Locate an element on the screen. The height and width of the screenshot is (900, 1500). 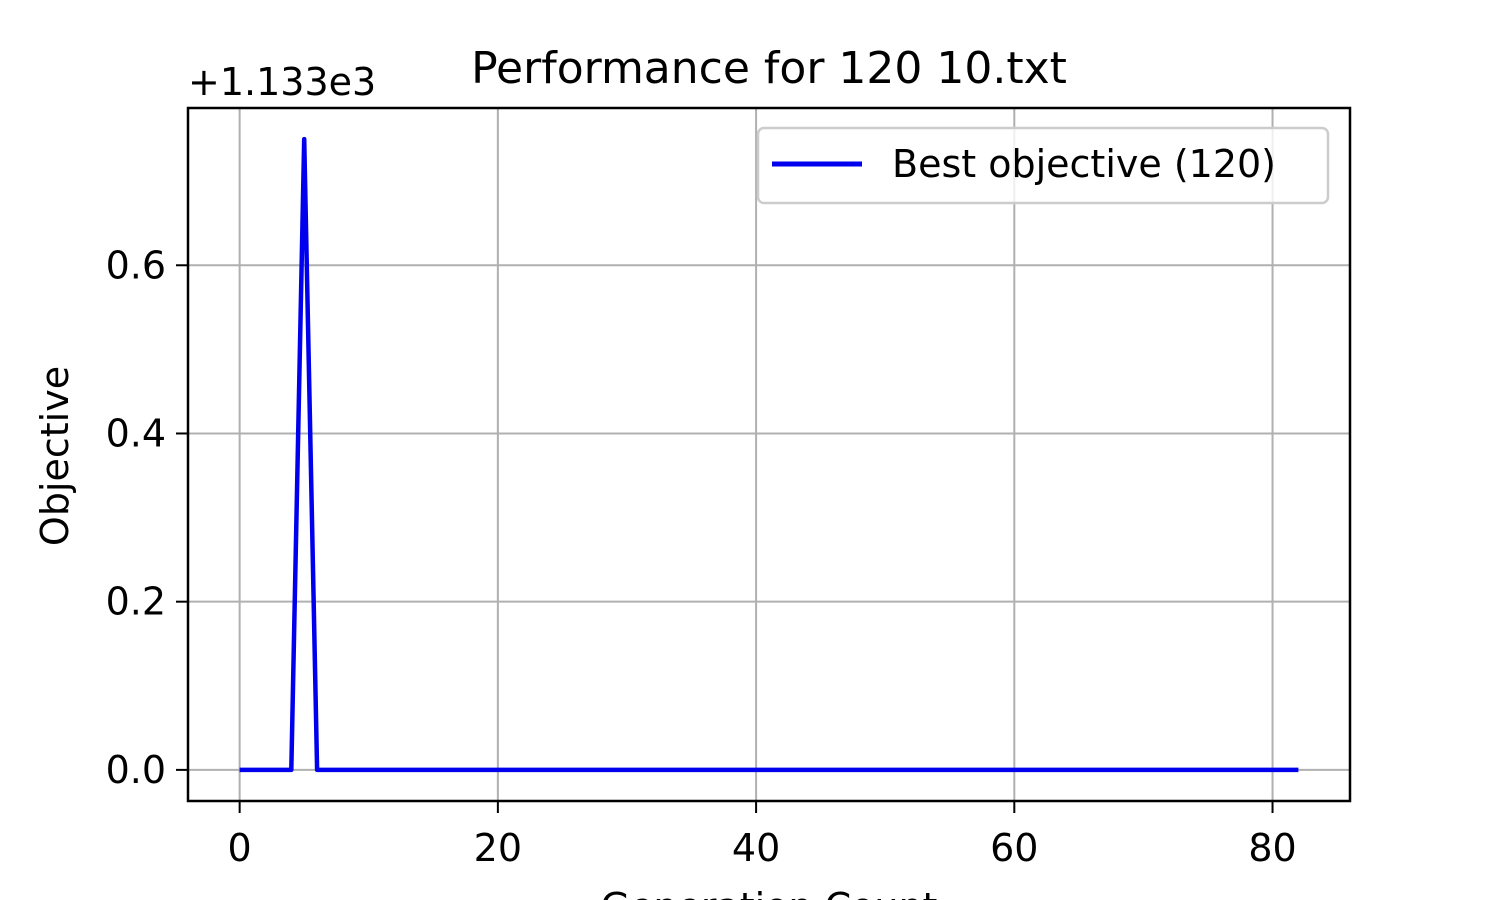
x-tick-label: 60 is located at coordinates (1014, 848).